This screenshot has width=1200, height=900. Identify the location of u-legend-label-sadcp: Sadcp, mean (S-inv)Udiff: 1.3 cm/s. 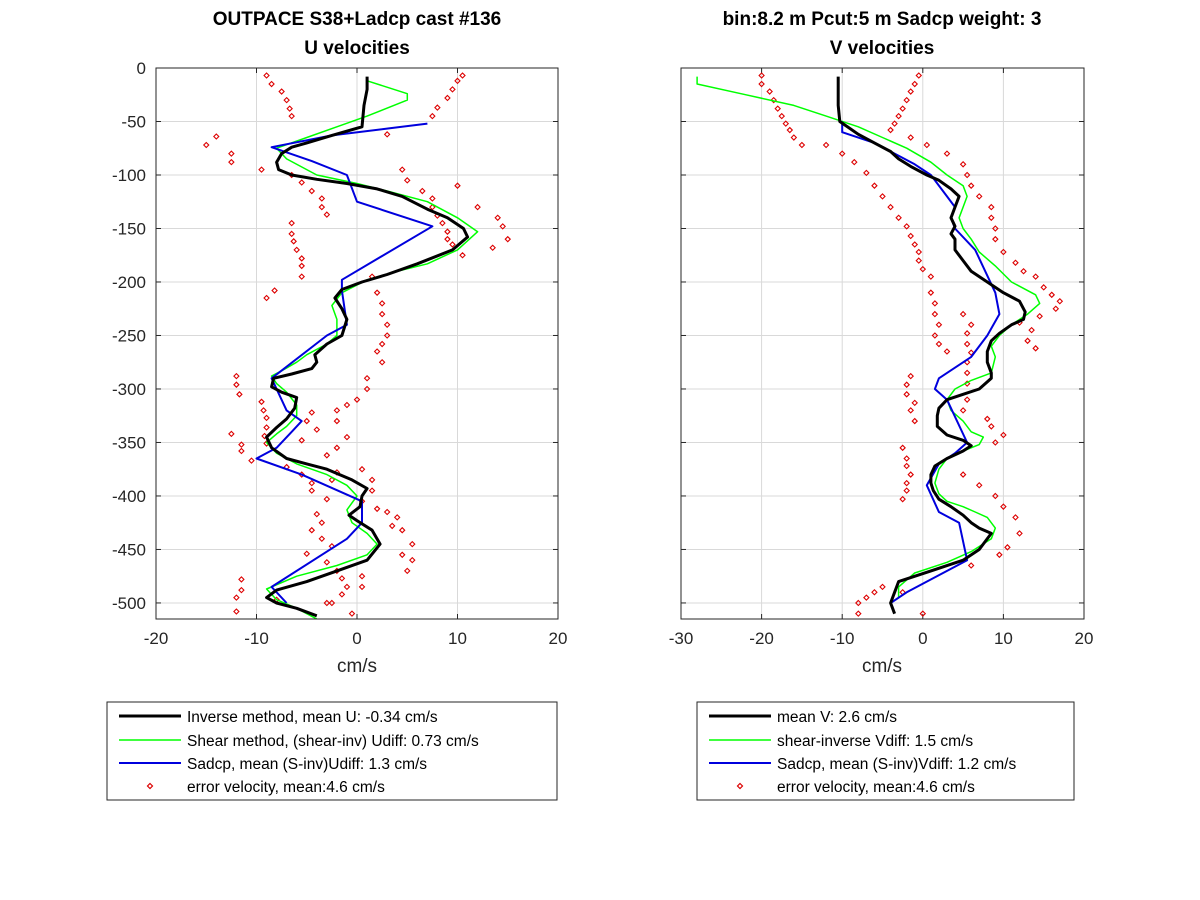
(307, 764).